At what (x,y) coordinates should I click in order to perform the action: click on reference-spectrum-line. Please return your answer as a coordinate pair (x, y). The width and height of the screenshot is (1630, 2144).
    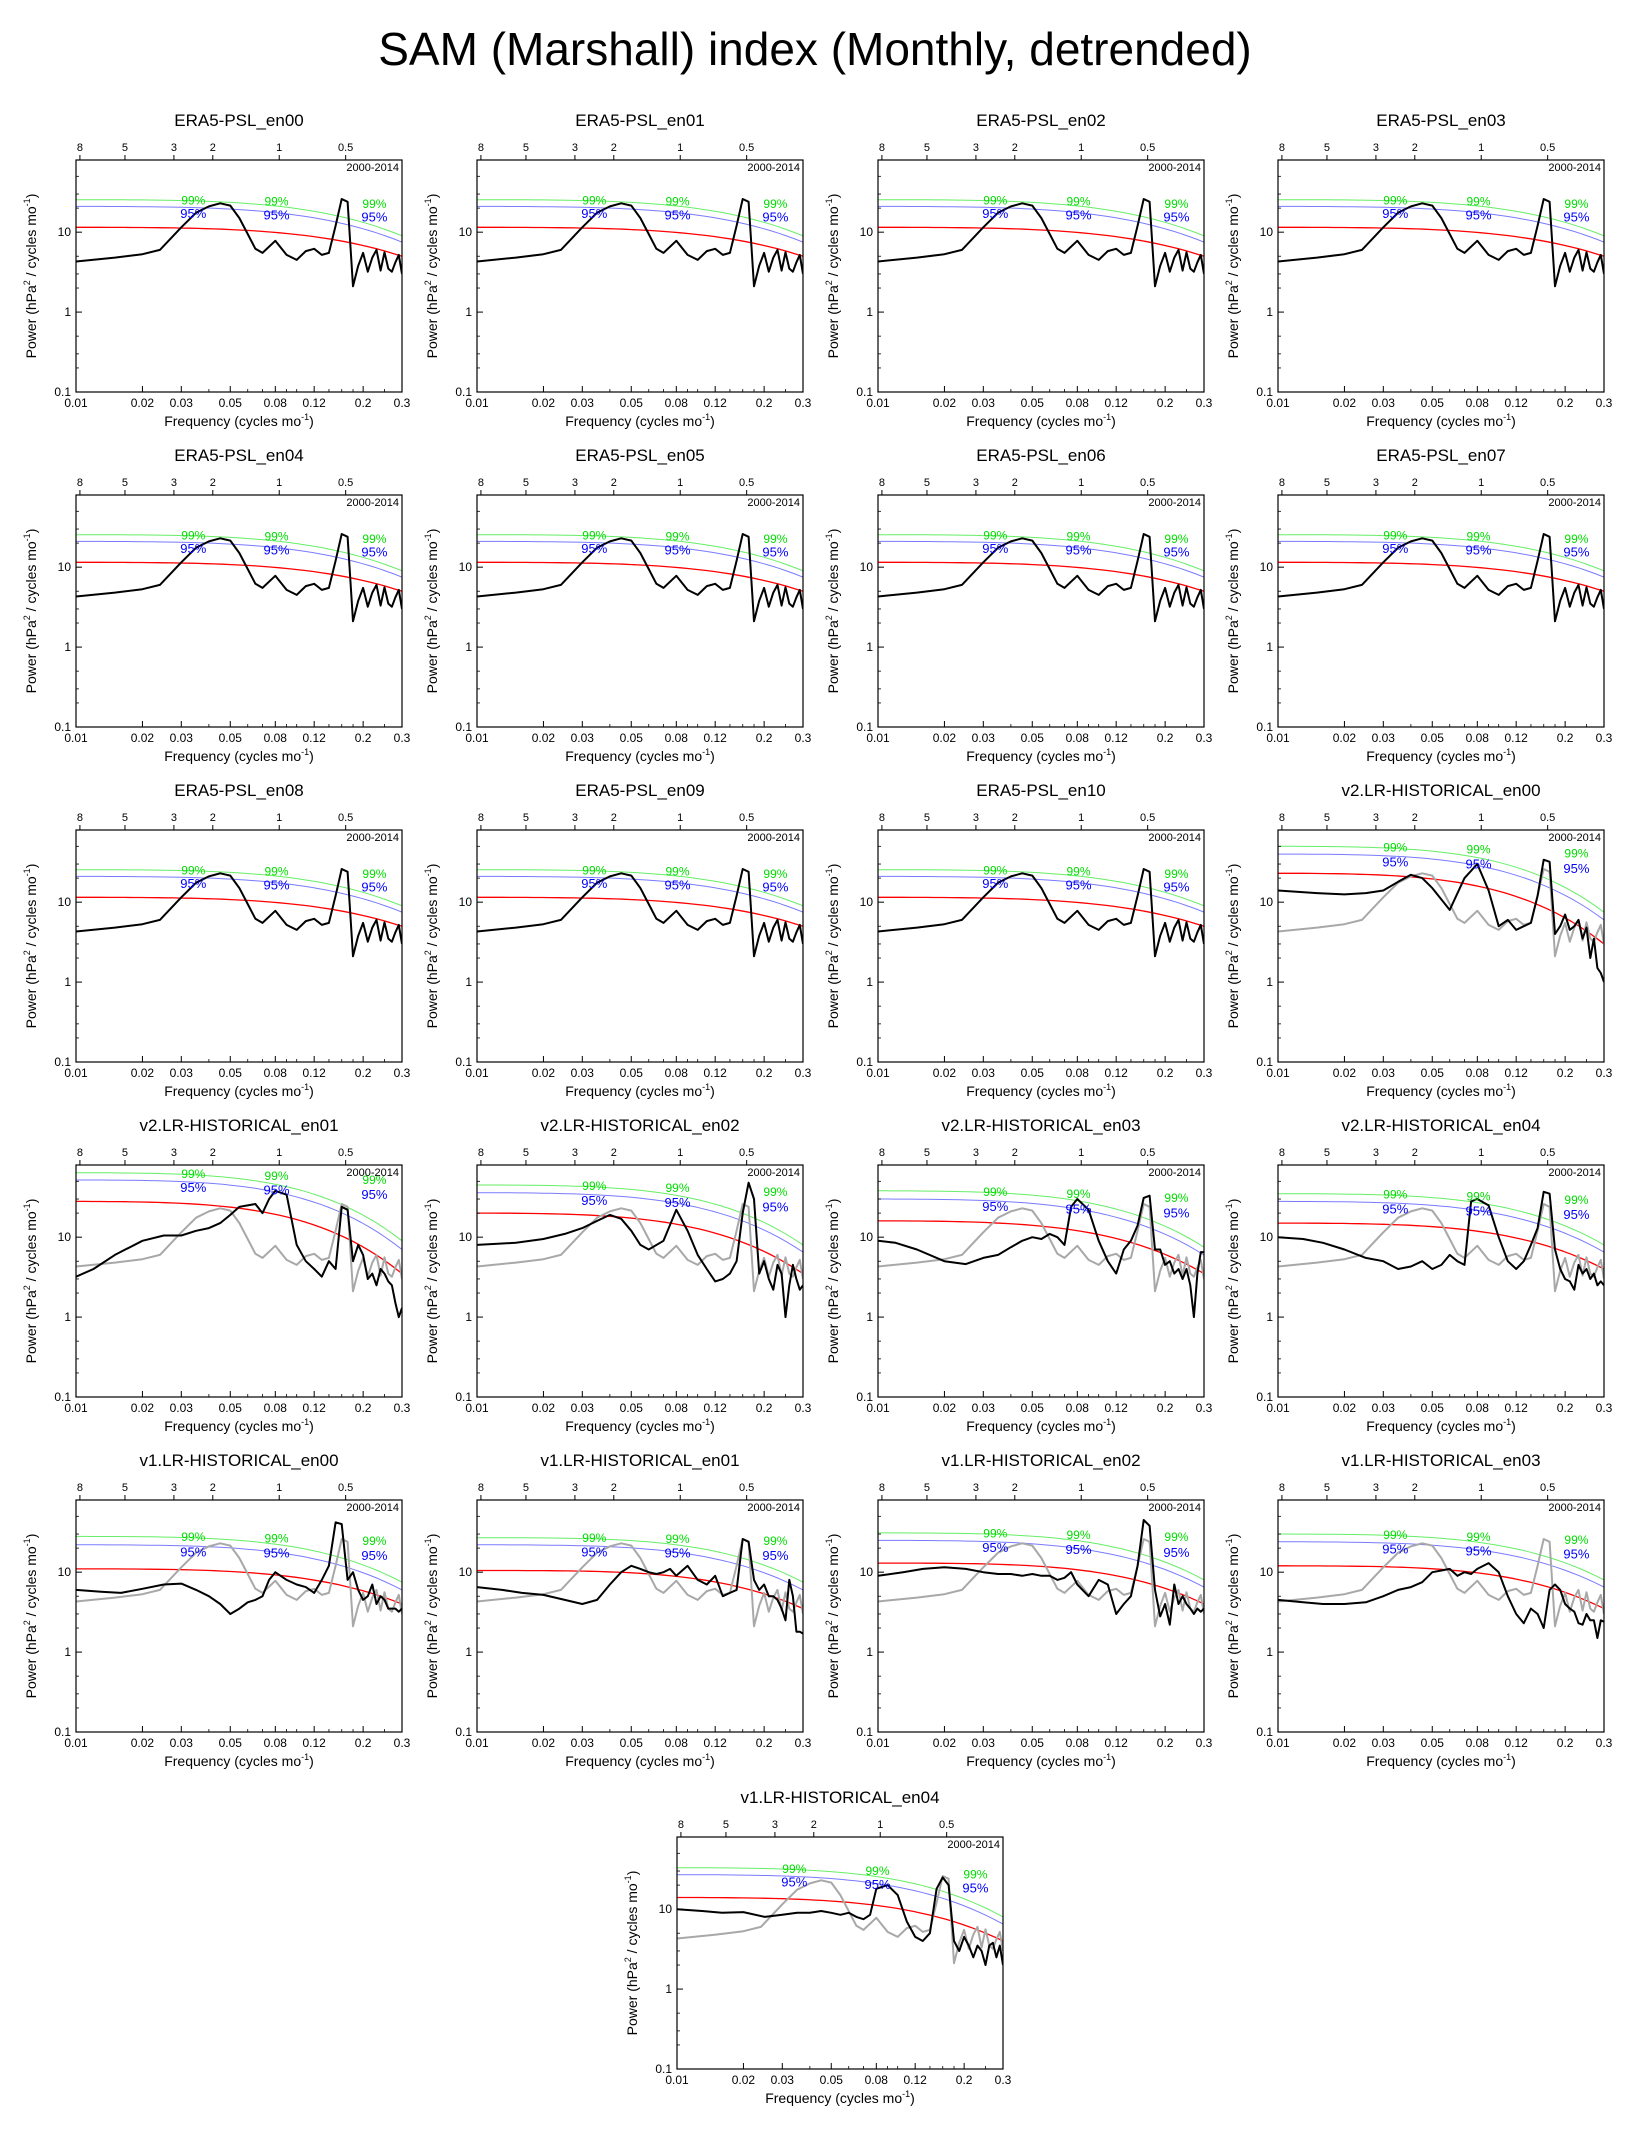
    Looking at the image, I should click on (640, 1248).